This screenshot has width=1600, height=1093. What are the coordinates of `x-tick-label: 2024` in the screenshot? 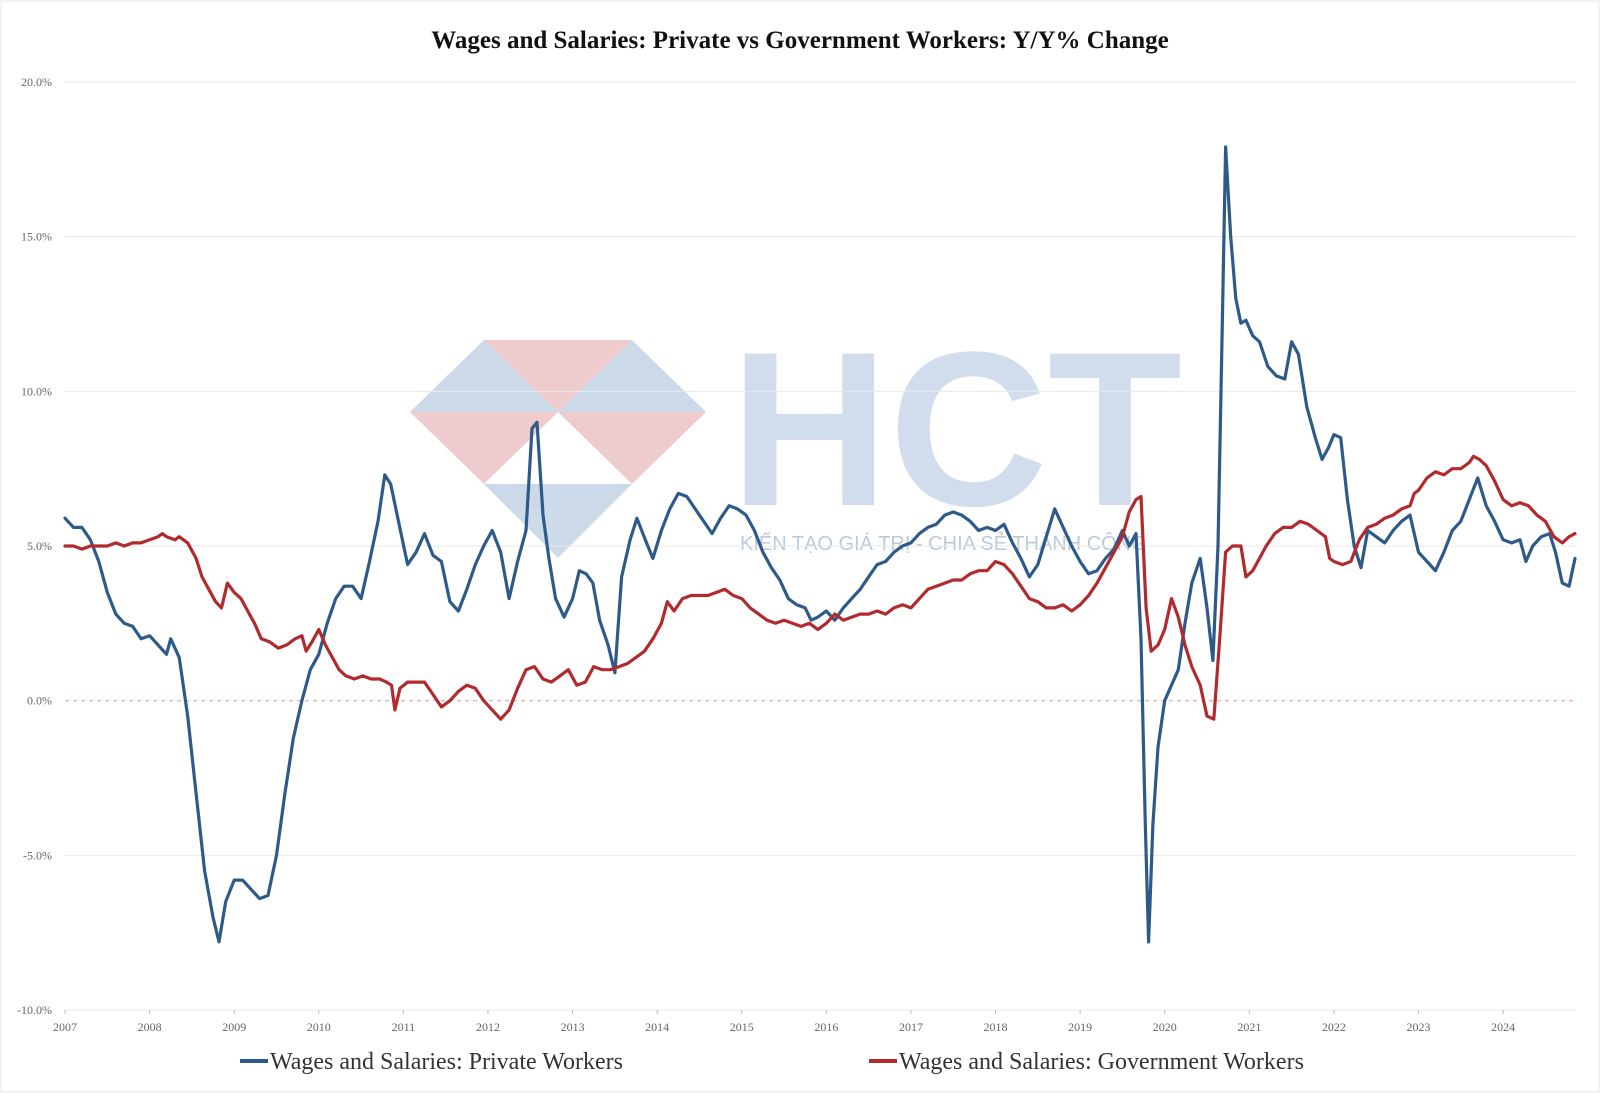 It's located at (1503, 1027).